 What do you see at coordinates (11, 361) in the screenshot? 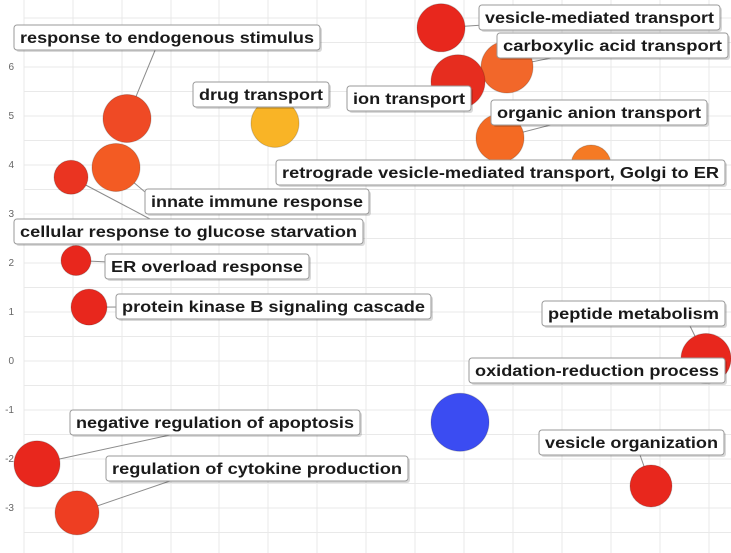
I see `y-tick-label: 0` at bounding box center [11, 361].